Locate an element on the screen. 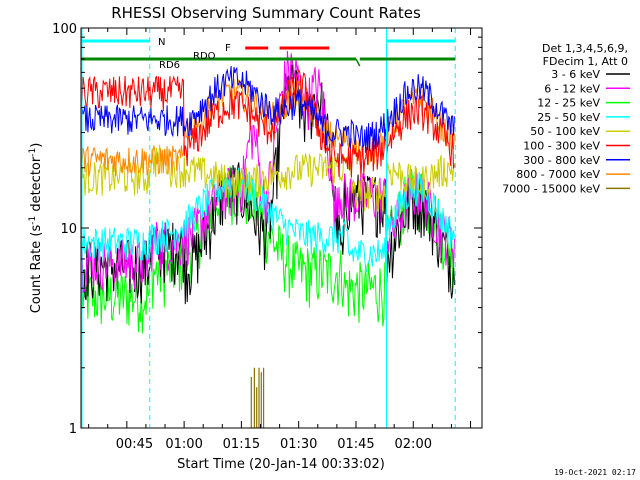  night-label: N is located at coordinates (161, 42).